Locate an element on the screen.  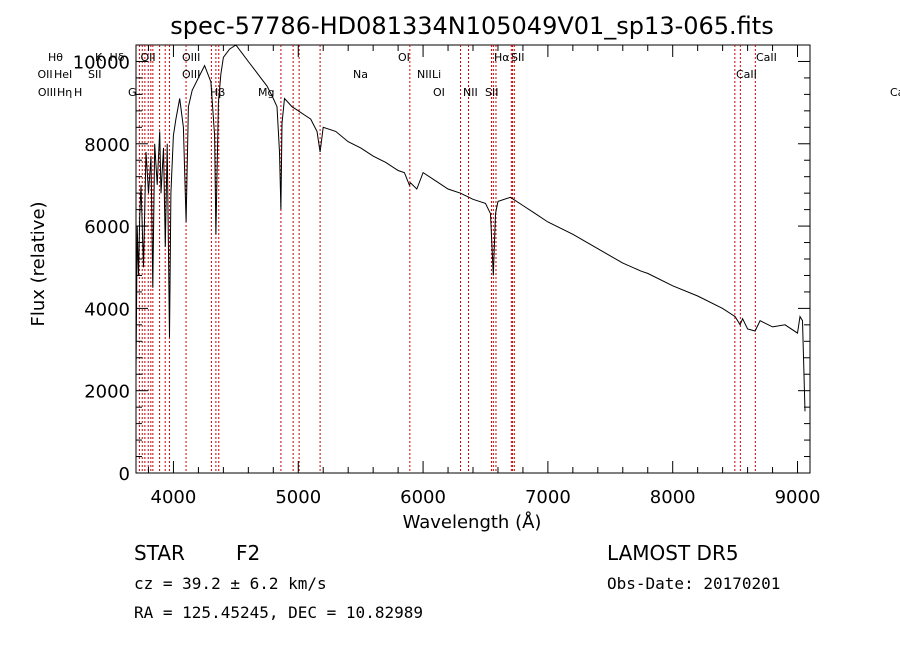
subclass: F2 is located at coordinates (248, 553).